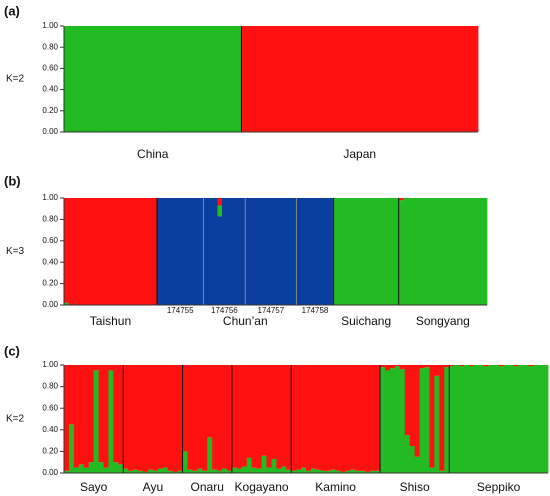 The height and width of the screenshot is (496, 550). I want to click on y-tick-label: 1.00, so click(50, 197).